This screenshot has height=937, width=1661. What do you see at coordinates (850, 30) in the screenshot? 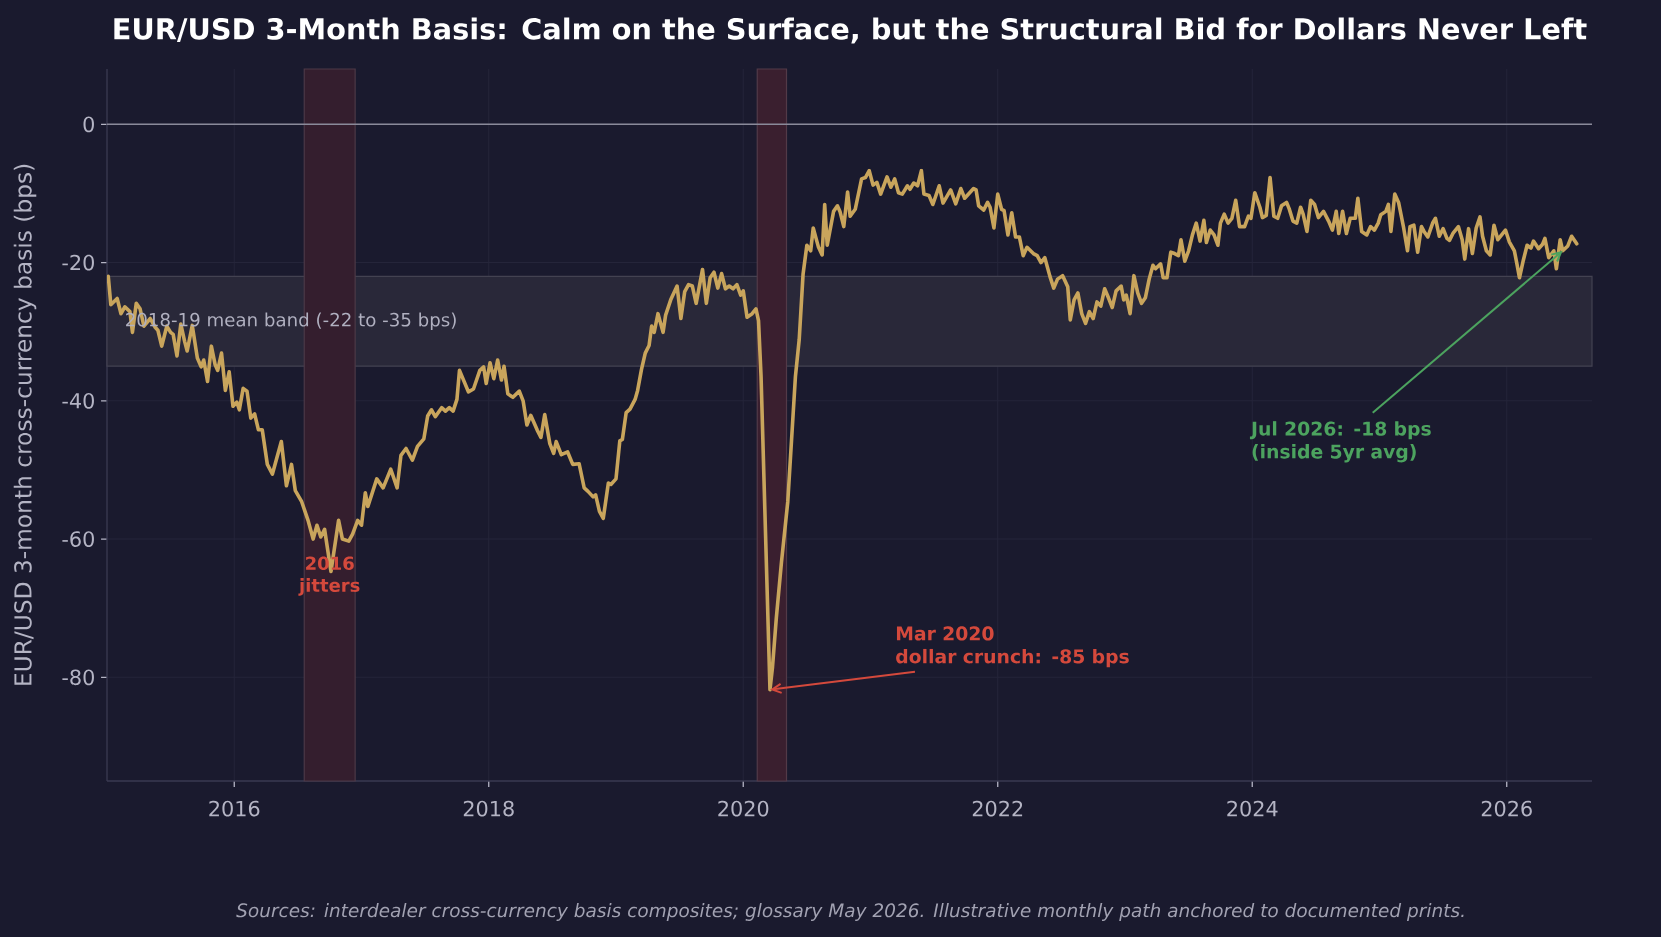
I see `chart-title: EUR/USD 3-Month Basis: Calm on the Surface, but the Structural Bid for Dollars Never Left` at bounding box center [850, 30].